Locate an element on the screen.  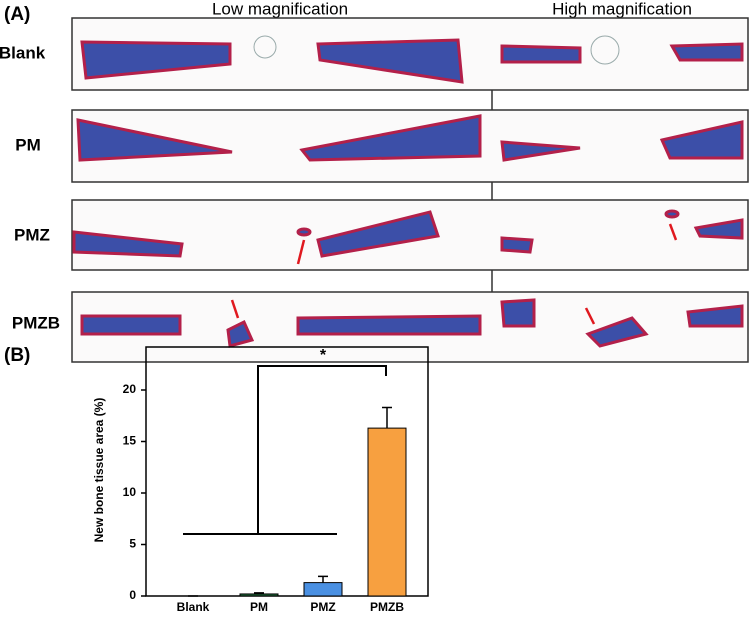
y-tick-label: 15 is located at coordinates (130, 441).